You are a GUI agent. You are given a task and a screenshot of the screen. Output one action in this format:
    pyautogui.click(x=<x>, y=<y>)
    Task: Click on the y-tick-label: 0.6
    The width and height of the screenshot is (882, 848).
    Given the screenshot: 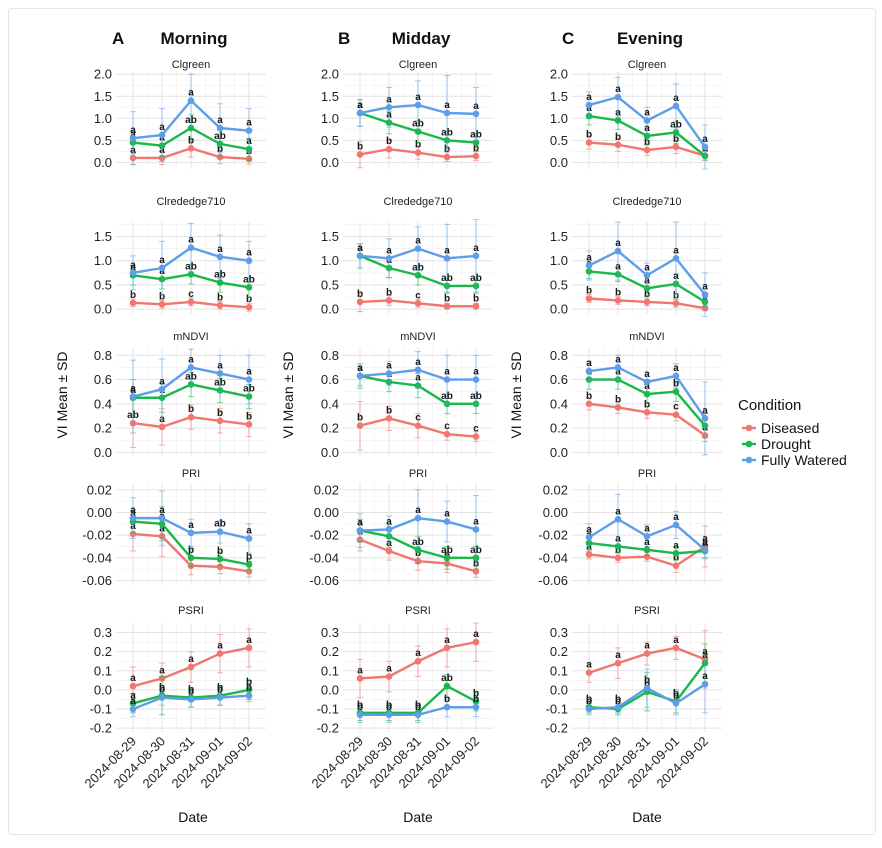 What is the action you would take?
    pyautogui.click(x=330, y=379)
    